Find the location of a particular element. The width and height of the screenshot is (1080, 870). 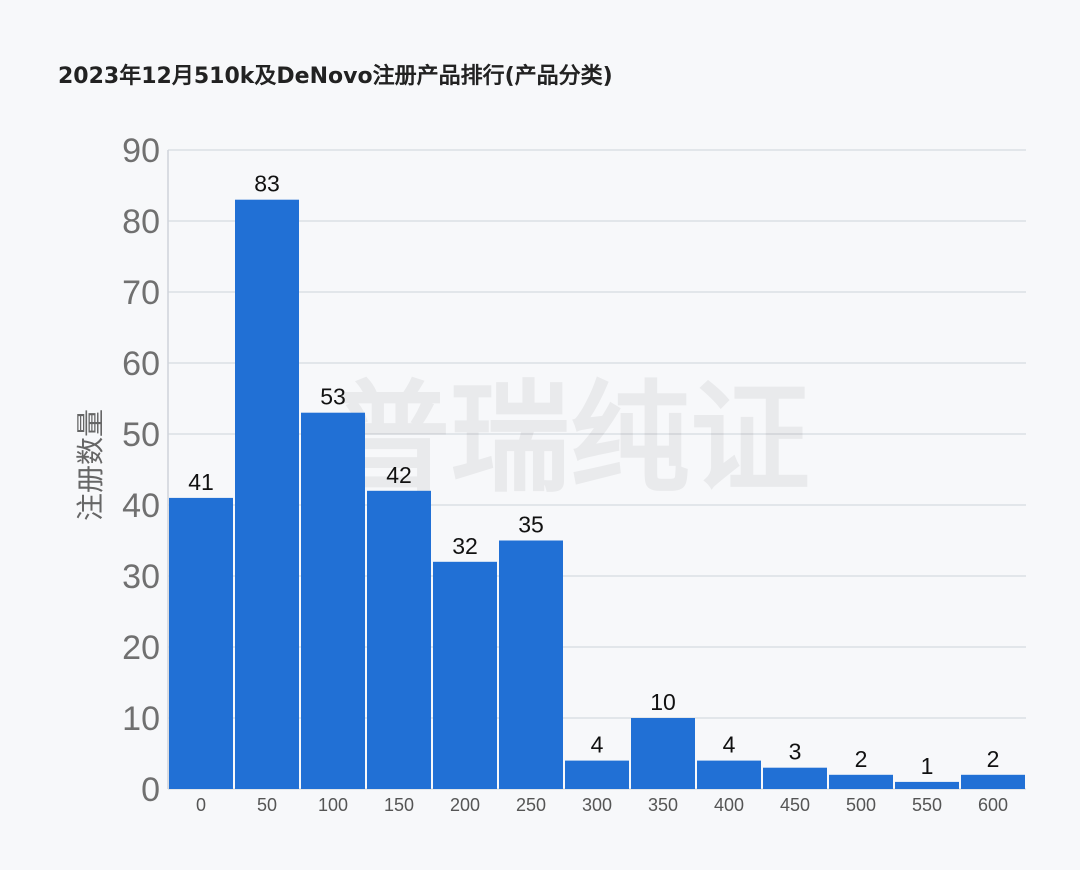

bar-value-label: 42 is located at coordinates (399, 475).